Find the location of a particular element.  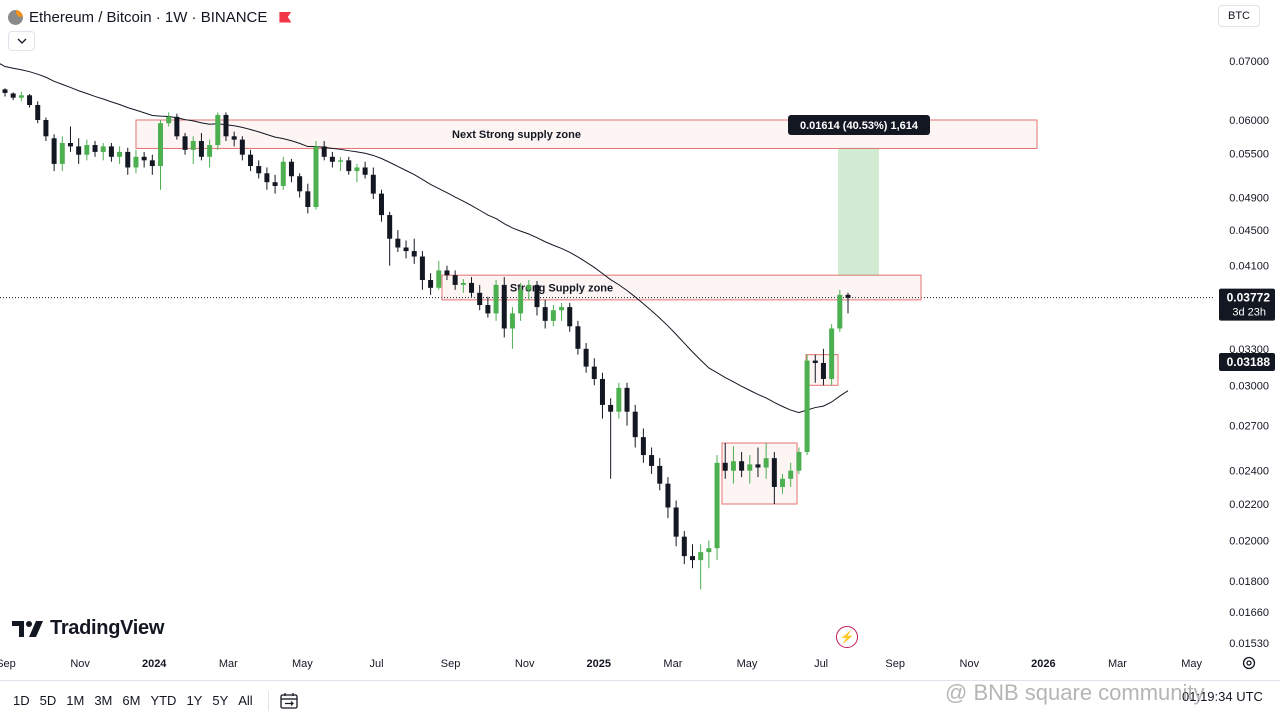

chevron-down-icon is located at coordinates (21, 41).